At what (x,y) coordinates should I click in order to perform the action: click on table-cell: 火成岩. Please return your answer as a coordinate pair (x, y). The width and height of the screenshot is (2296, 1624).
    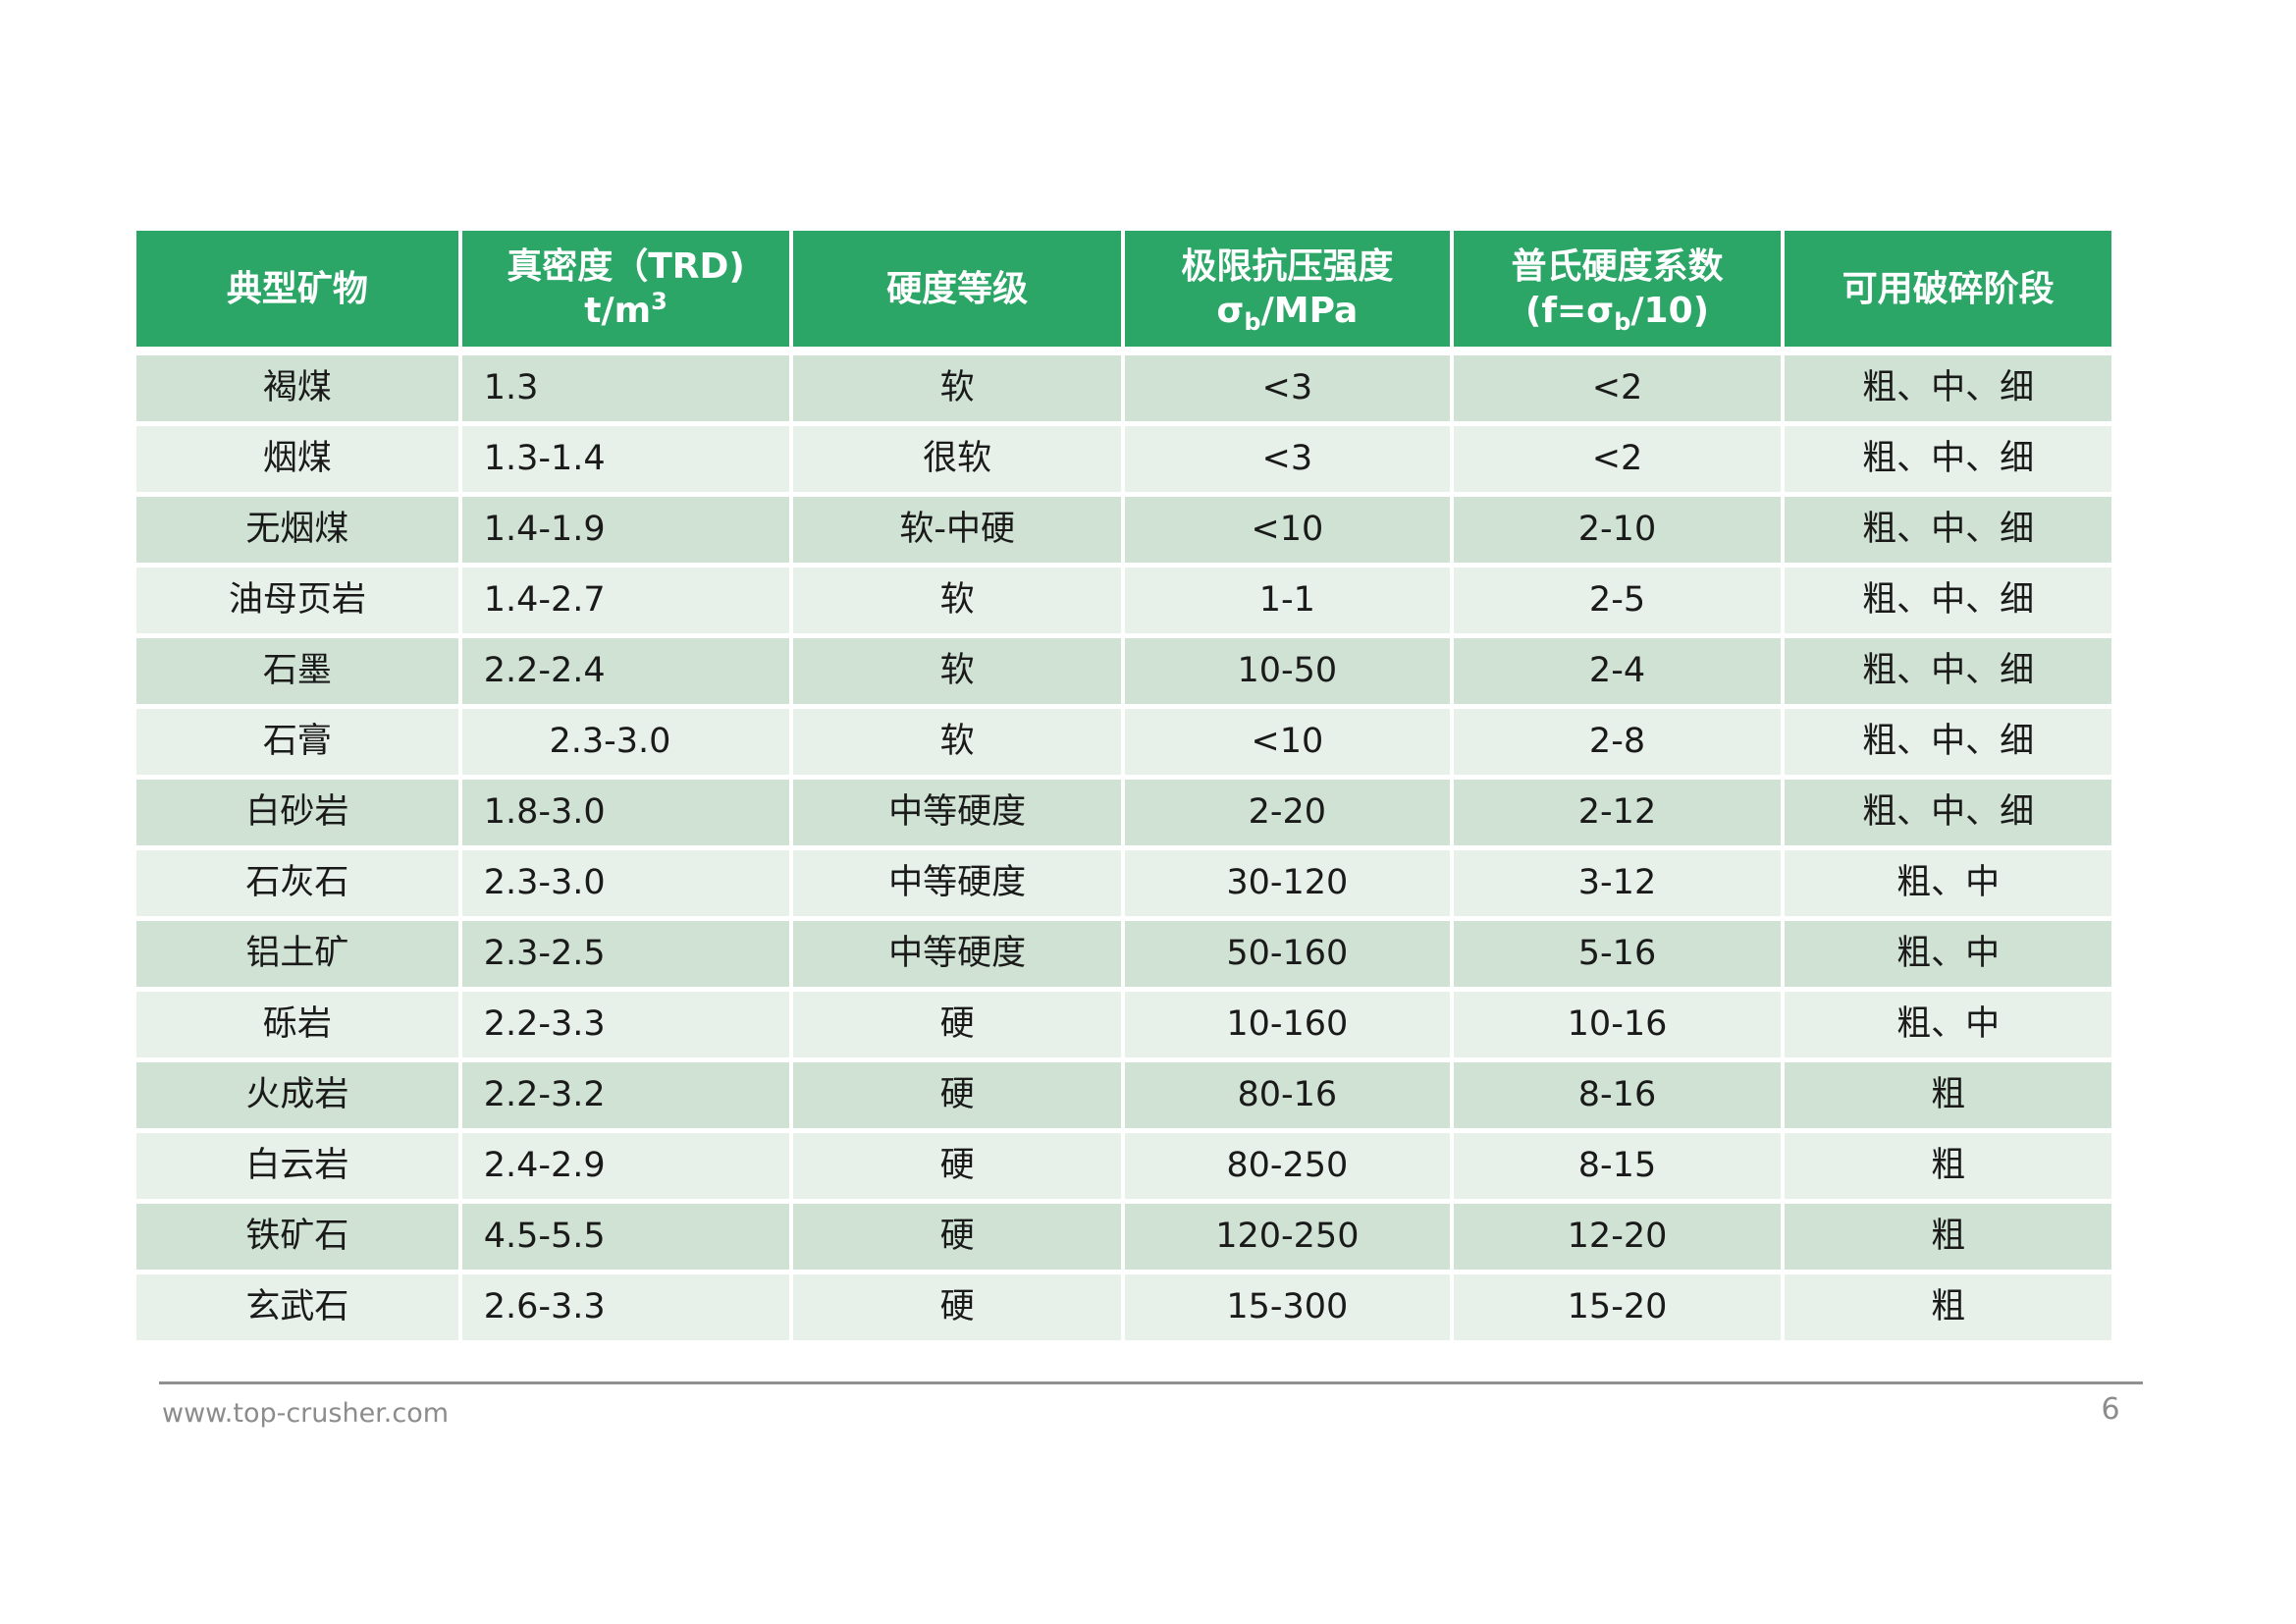
    Looking at the image, I should click on (297, 1095).